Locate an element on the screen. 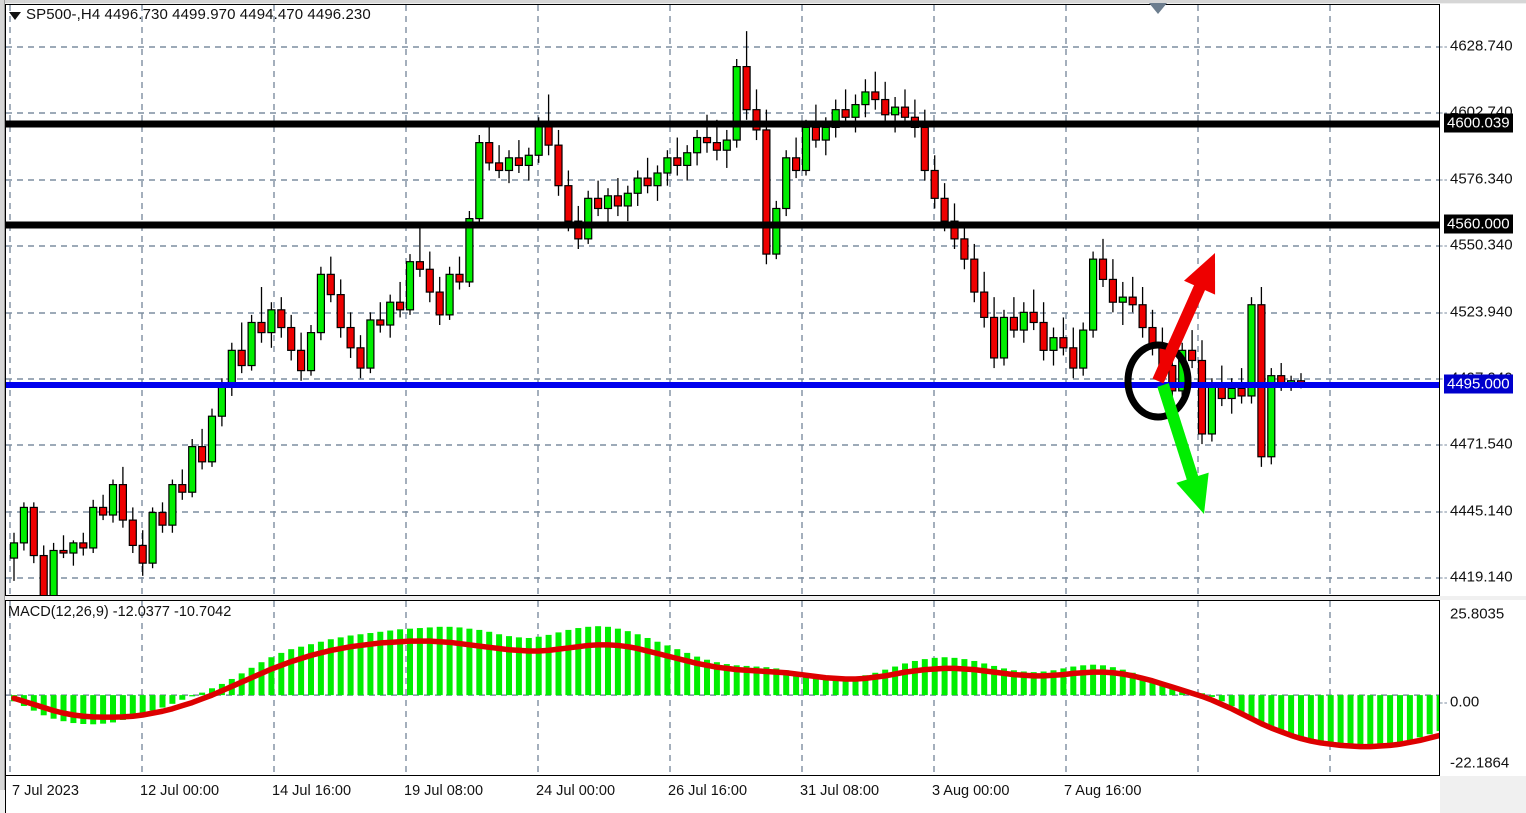 The image size is (1526, 813). price-level-badge: 4495.000 is located at coordinates (1478, 384).